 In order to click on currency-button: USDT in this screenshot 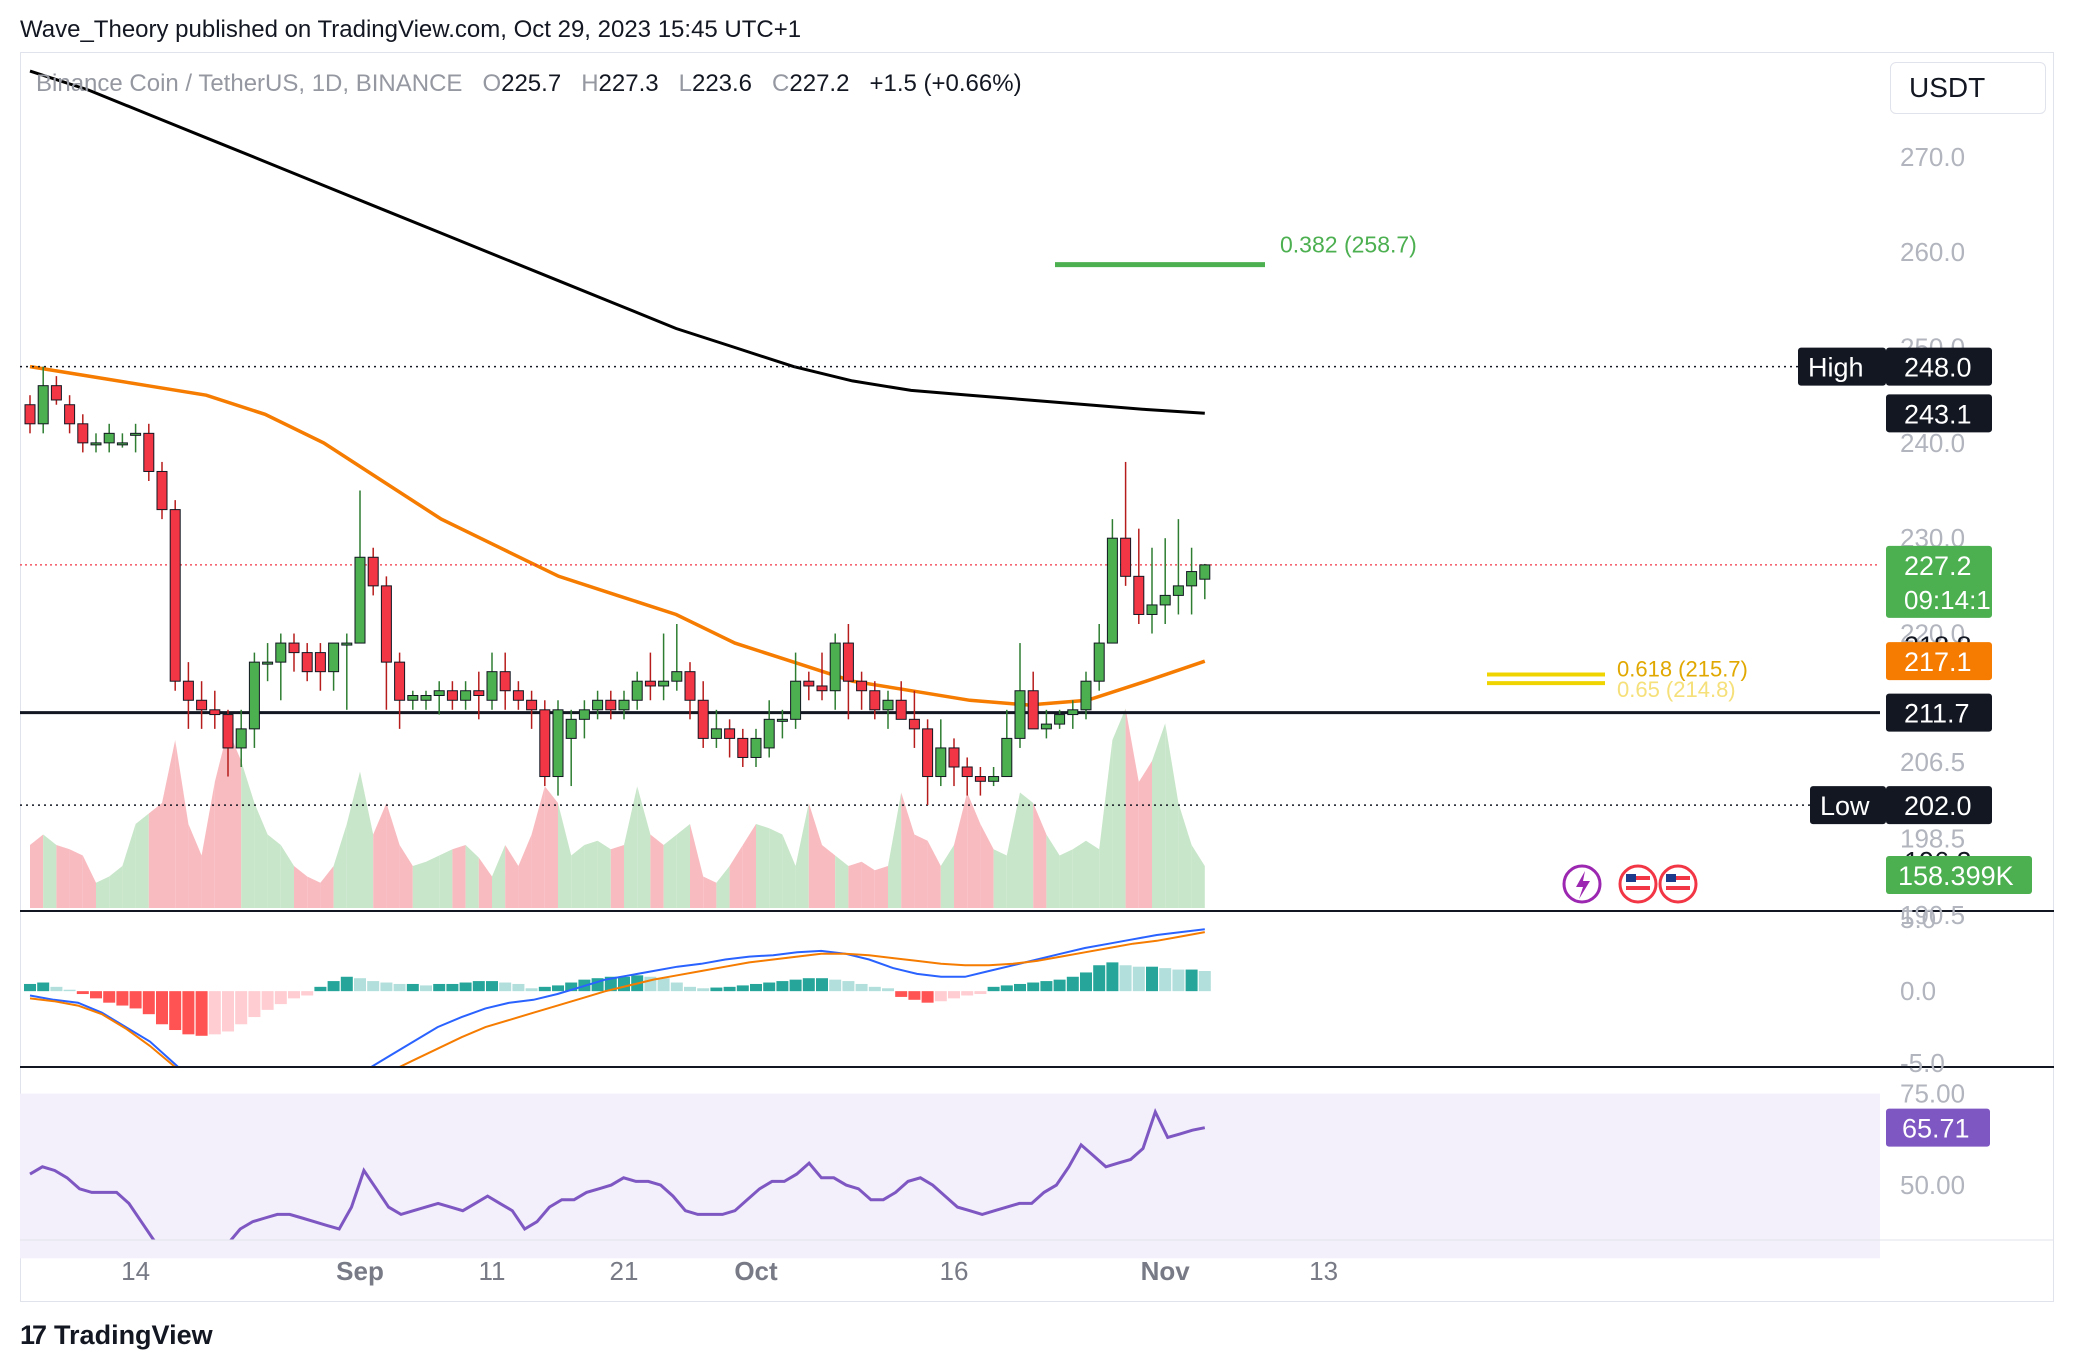, I will do `click(1968, 88)`.